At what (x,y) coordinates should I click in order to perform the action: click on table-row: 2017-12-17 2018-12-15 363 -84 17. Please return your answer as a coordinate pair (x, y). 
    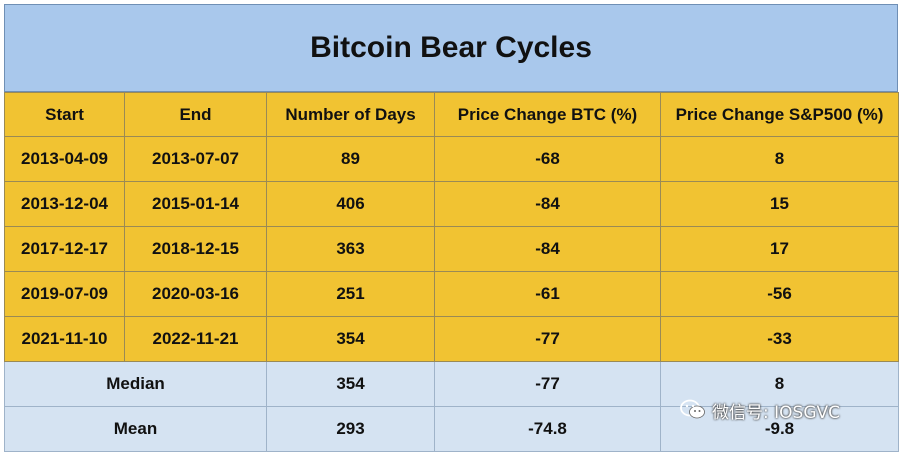
    Looking at the image, I should click on (451, 249).